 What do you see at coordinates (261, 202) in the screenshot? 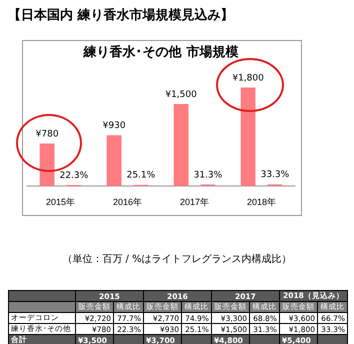
I see `x-tick-label: 2018年` at bounding box center [261, 202].